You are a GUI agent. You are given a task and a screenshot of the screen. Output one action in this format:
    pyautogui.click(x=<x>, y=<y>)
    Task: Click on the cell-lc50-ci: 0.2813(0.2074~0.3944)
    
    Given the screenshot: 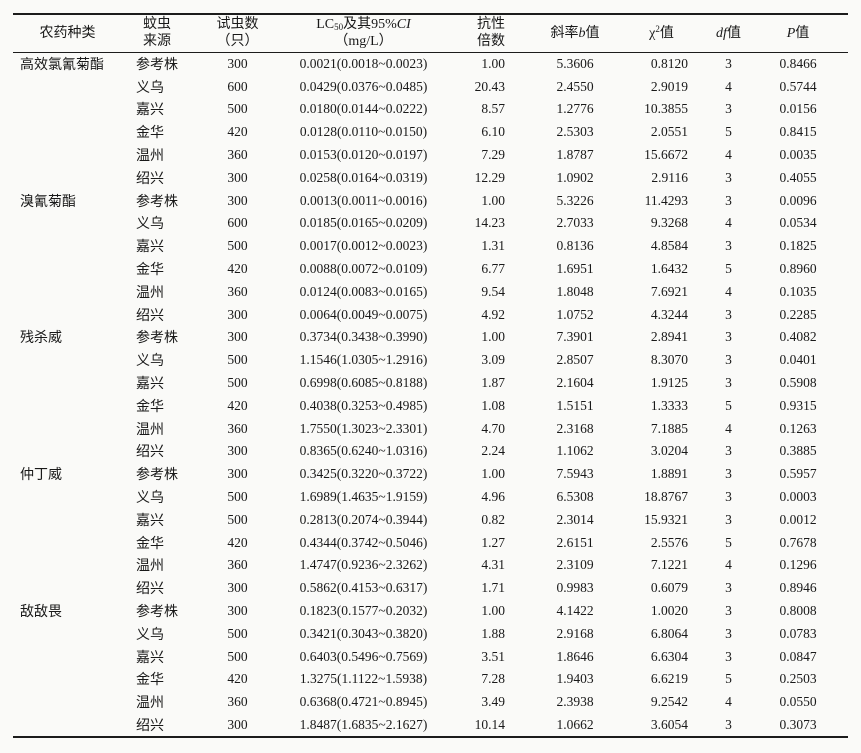 What is the action you would take?
    pyautogui.click(x=363, y=519)
    